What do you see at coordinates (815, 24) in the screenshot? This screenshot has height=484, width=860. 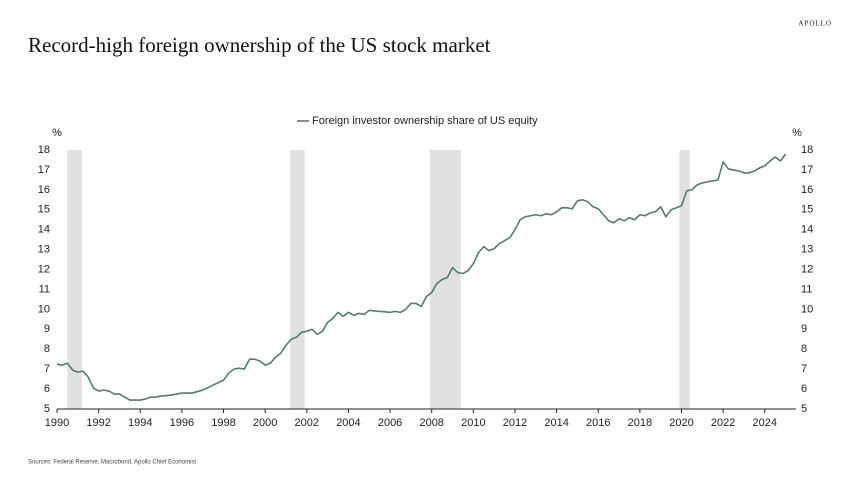 I see `brand: APOLLO` at bounding box center [815, 24].